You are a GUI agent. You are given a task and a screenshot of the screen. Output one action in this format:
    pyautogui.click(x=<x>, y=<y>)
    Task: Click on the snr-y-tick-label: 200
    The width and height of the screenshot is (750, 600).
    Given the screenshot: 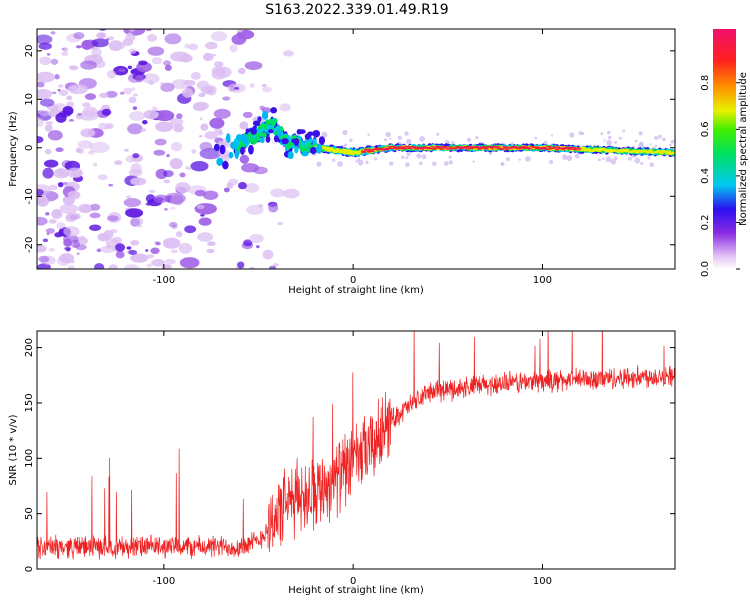 What is the action you would take?
    pyautogui.click(x=29, y=347)
    